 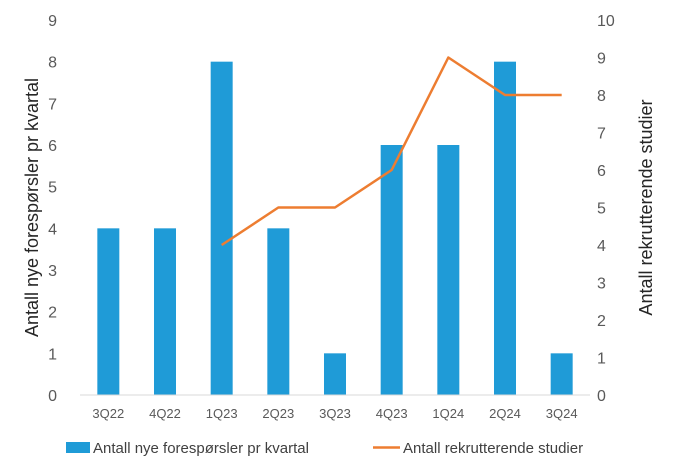 What do you see at coordinates (52, 188) in the screenshot?
I see `left-tick-label: 5` at bounding box center [52, 188].